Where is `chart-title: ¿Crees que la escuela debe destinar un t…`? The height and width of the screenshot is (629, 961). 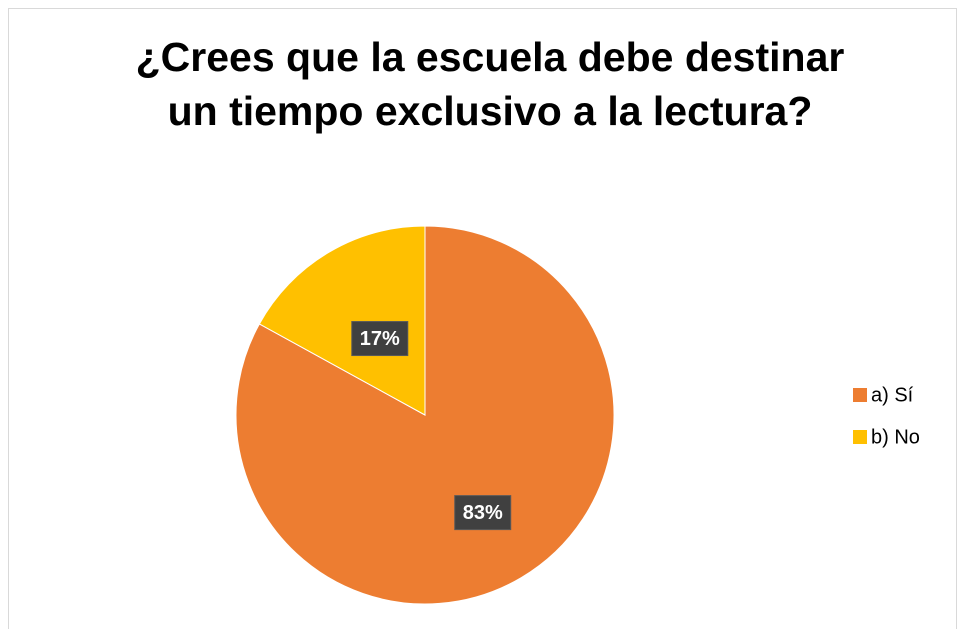 chart-title: ¿Crees que la escuela debe destinar un t… is located at coordinates (490, 84).